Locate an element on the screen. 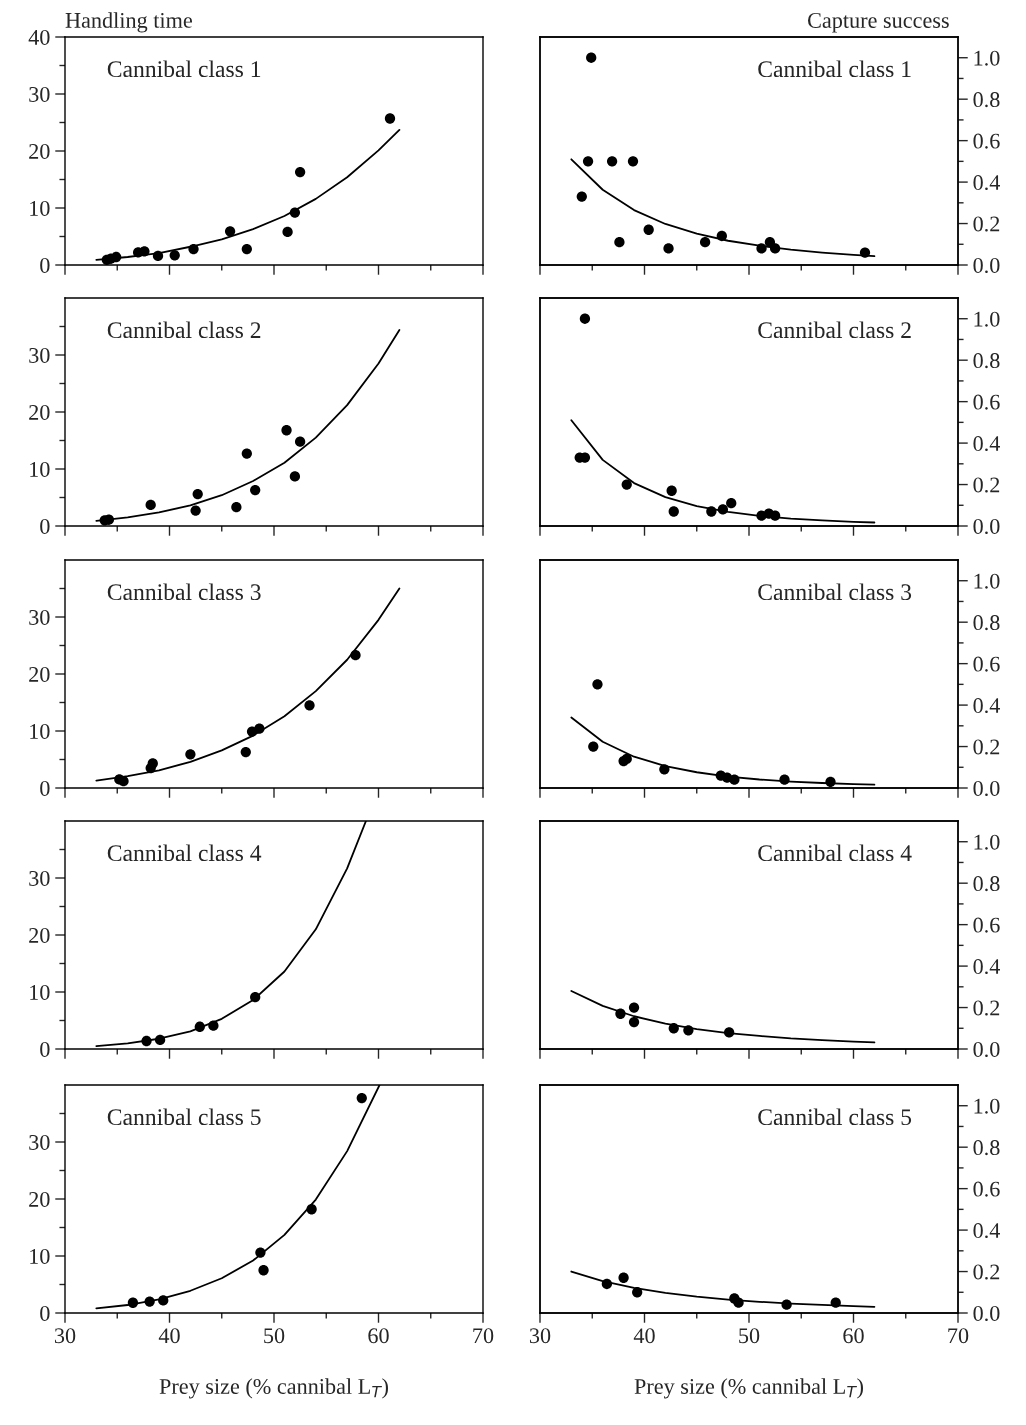 This screenshot has height=1425, width=1026. y2-axis-title: Capture success is located at coordinates (878, 22).